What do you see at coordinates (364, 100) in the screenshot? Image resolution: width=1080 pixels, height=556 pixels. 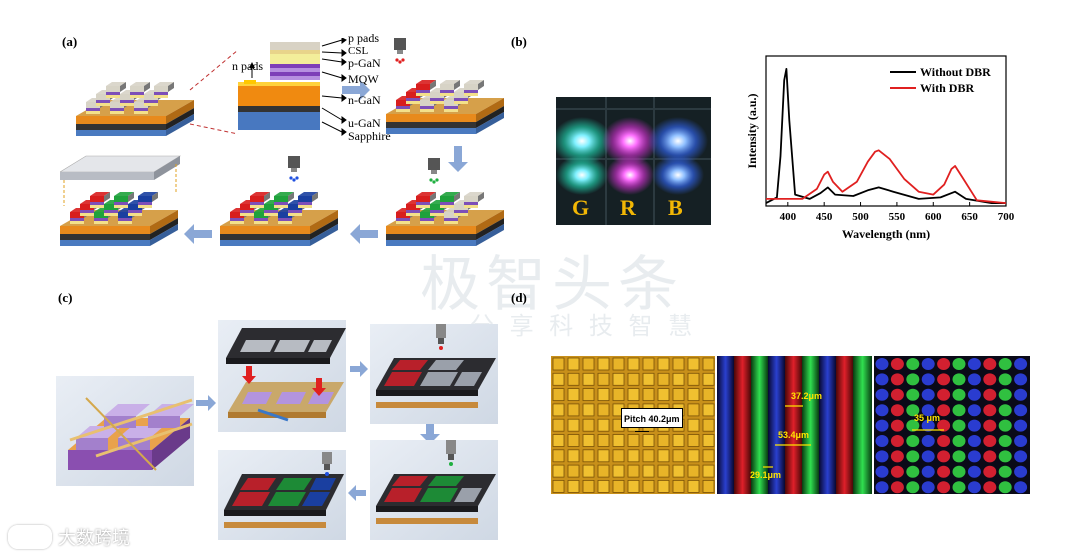 I see `layer-label-n-gan: n-GaN` at bounding box center [364, 100].